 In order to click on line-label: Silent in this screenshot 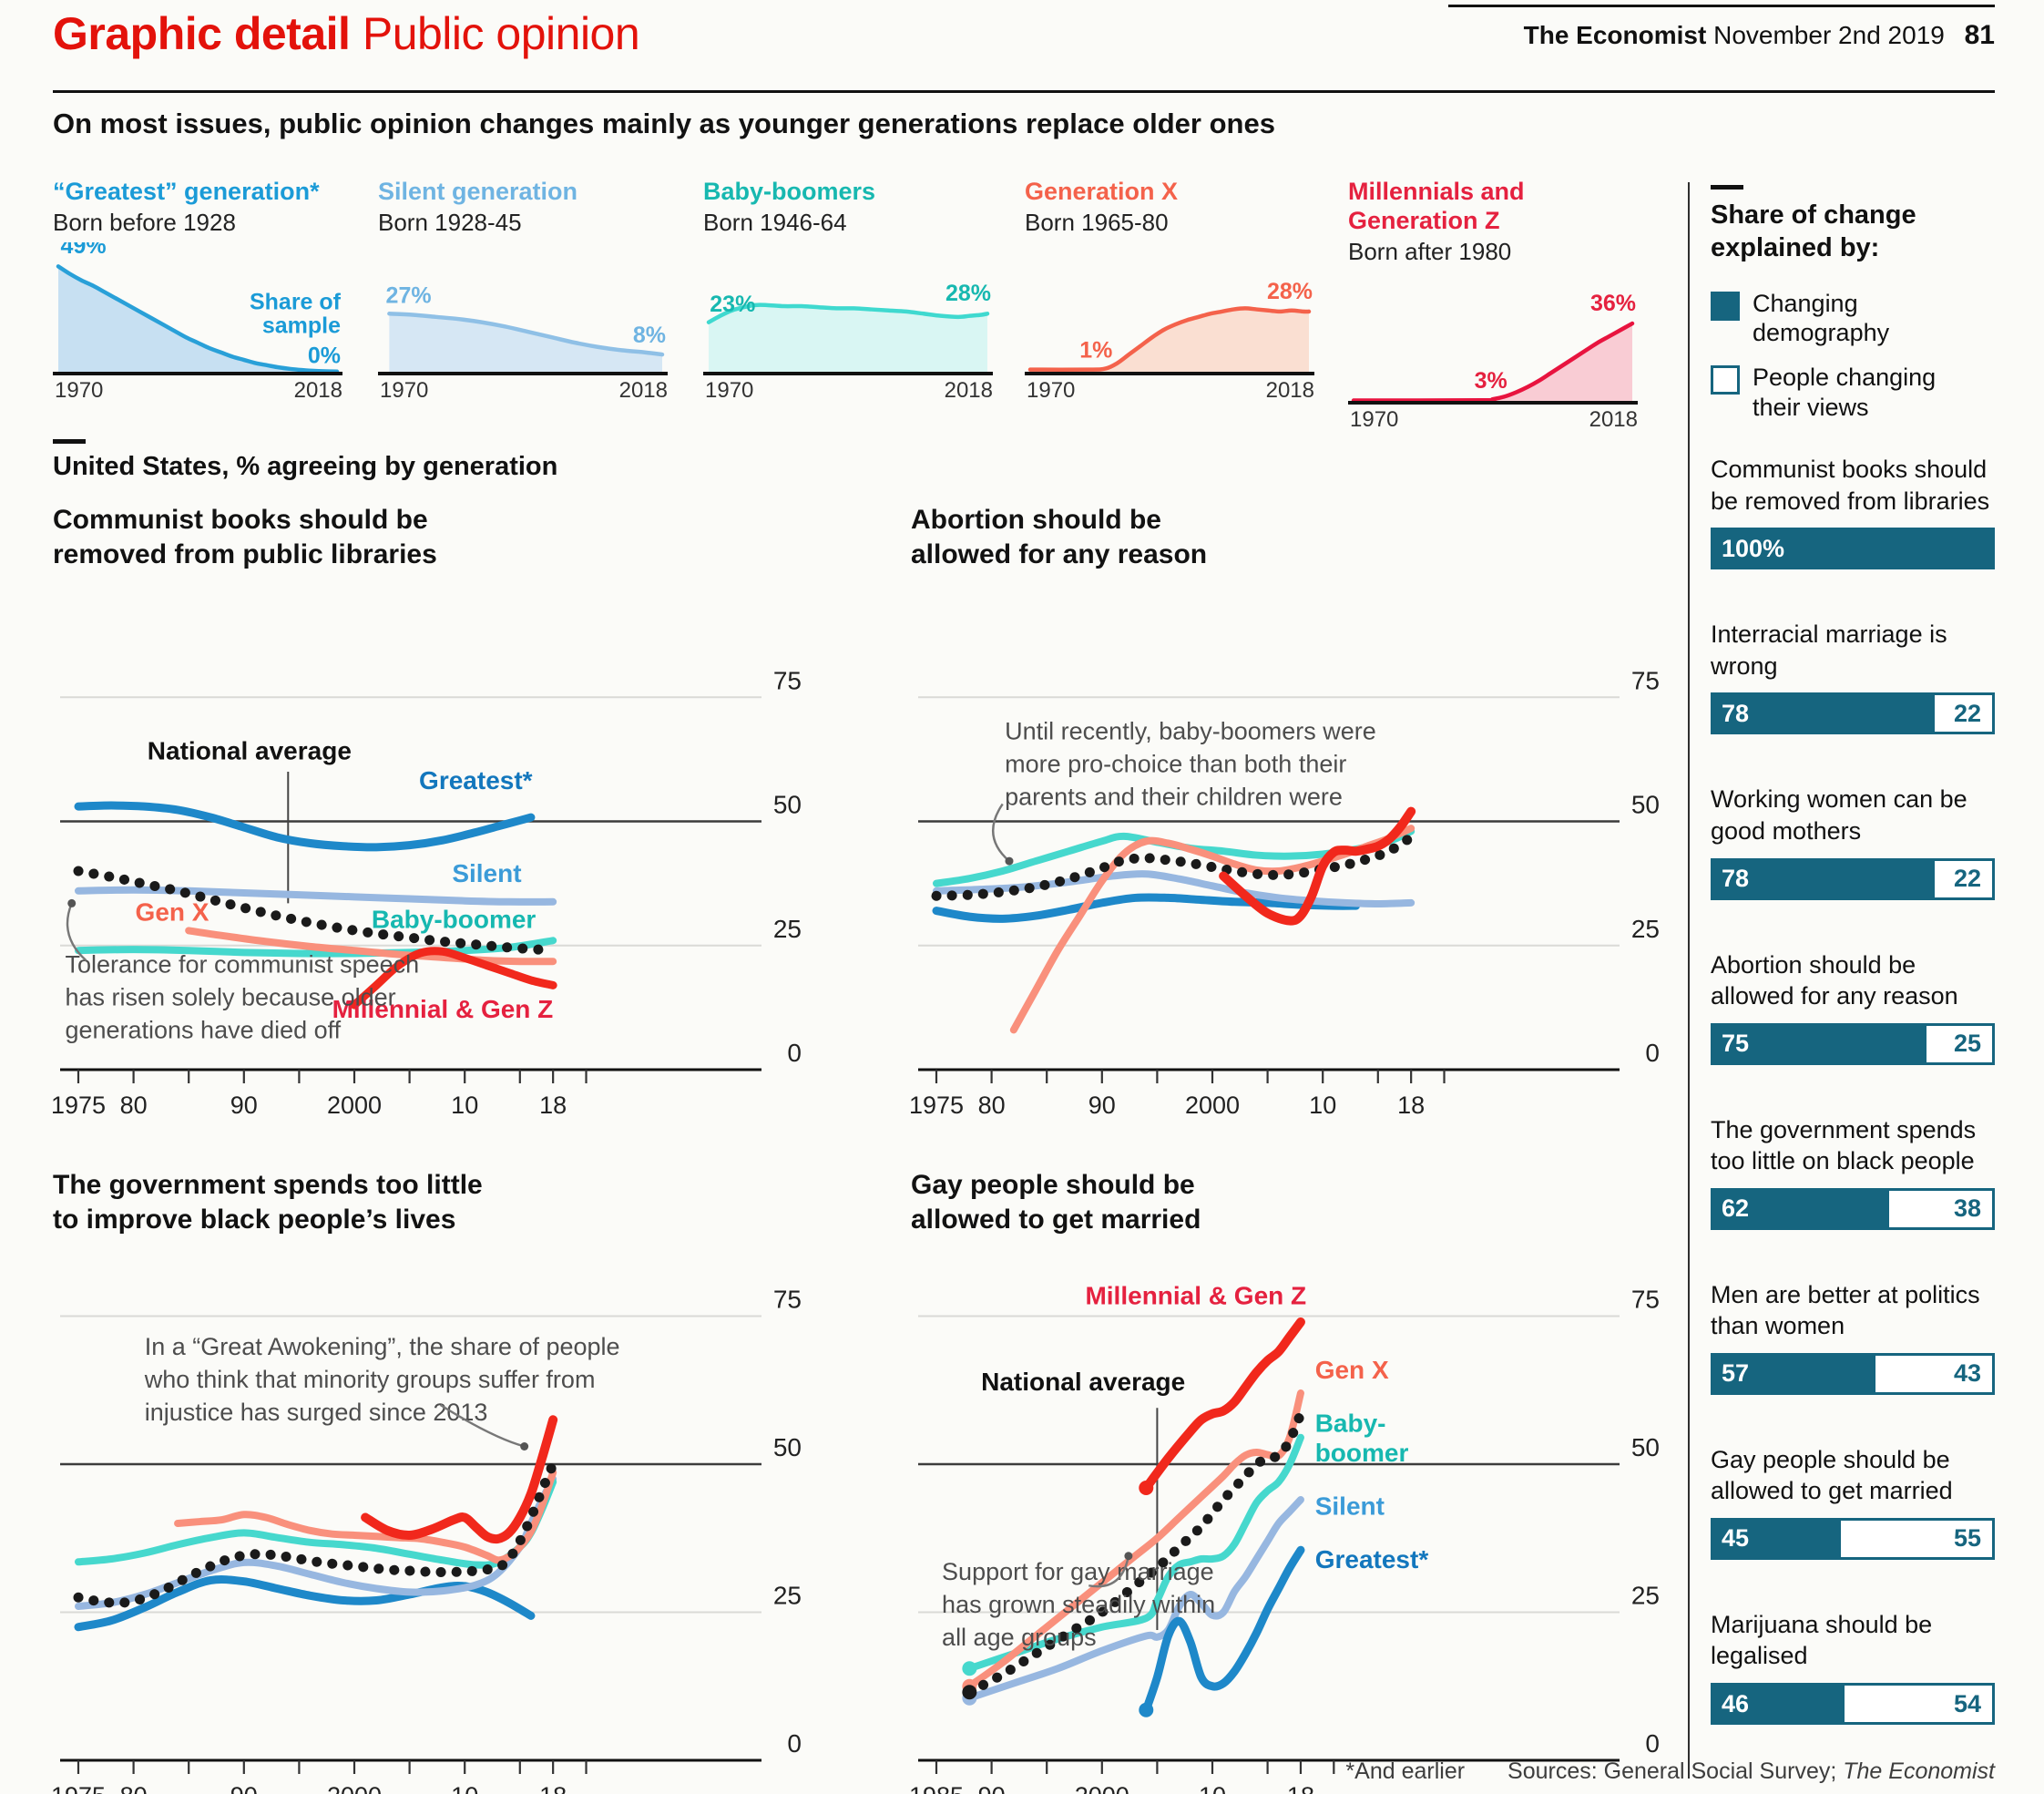, I will do `click(1350, 1506)`.